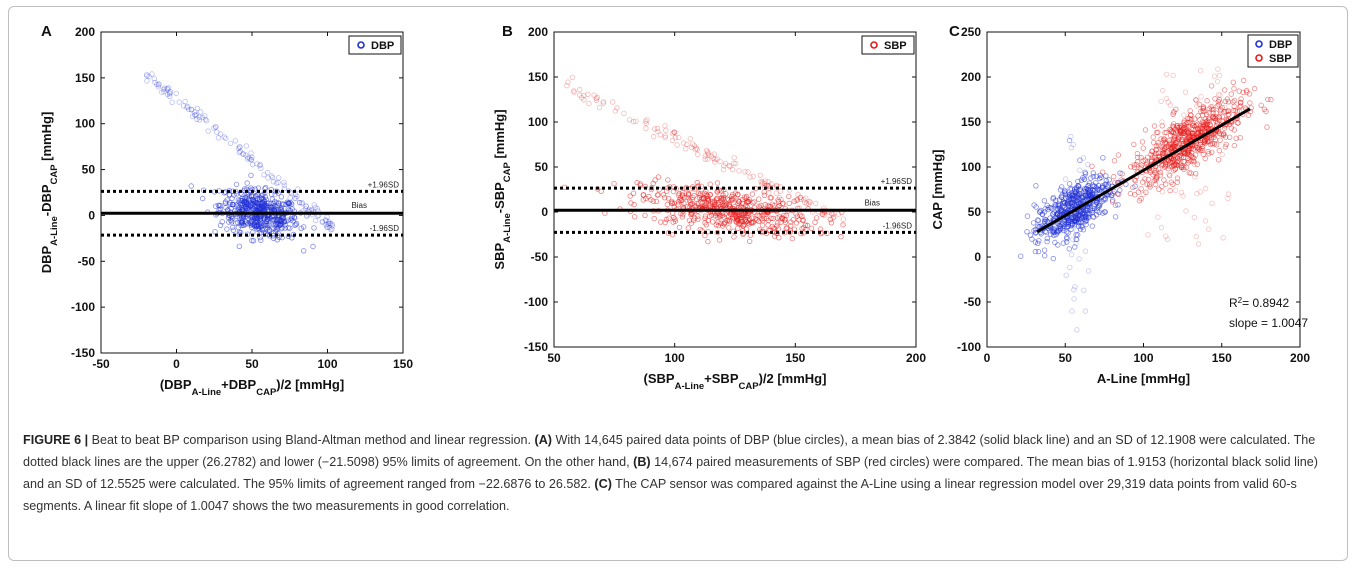 This screenshot has width=1357, height=573. I want to click on legend-box, so click(375, 45).